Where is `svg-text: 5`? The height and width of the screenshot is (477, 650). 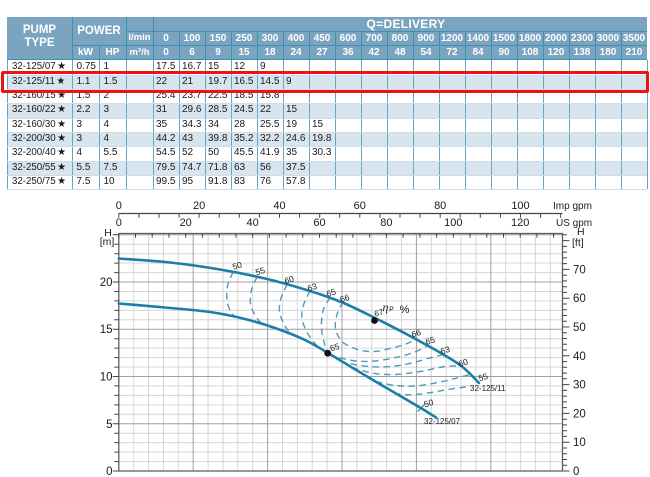 svg-text: 5 is located at coordinates (109, 425).